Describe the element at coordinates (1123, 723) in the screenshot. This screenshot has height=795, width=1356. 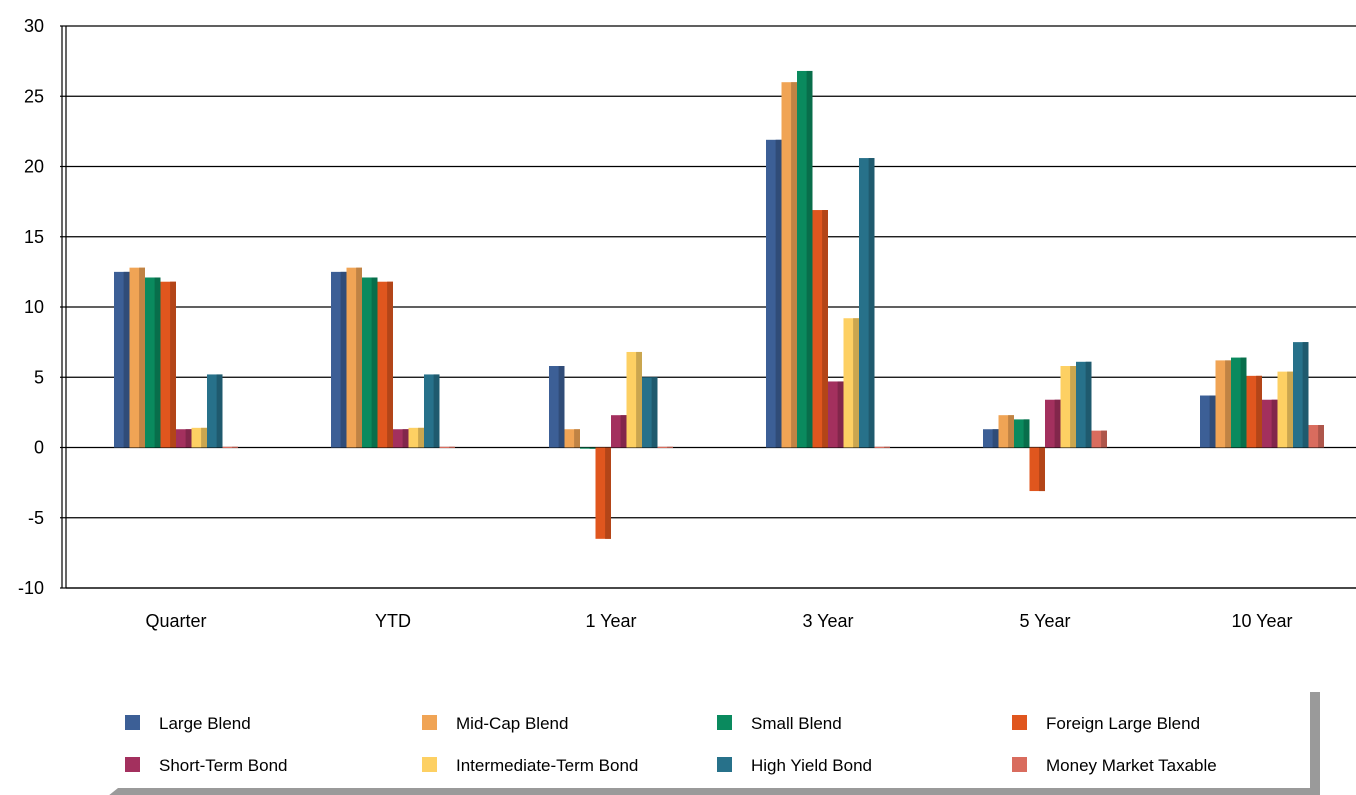
I see `legend-label: Foreign Large Blend` at that location.